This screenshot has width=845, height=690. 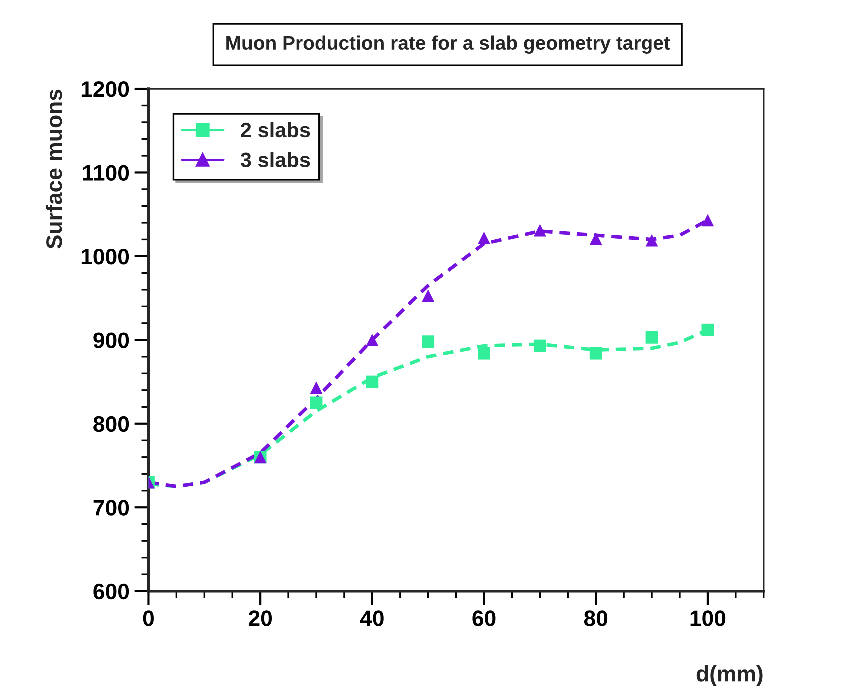 What do you see at coordinates (448, 45) in the screenshot?
I see `chart-title: Muon Production rate for a slab geometry target` at bounding box center [448, 45].